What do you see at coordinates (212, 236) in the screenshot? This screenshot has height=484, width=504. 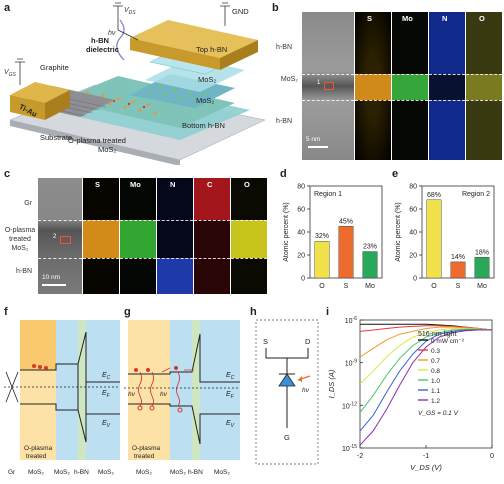 I see `c-map-c: C` at bounding box center [212, 236].